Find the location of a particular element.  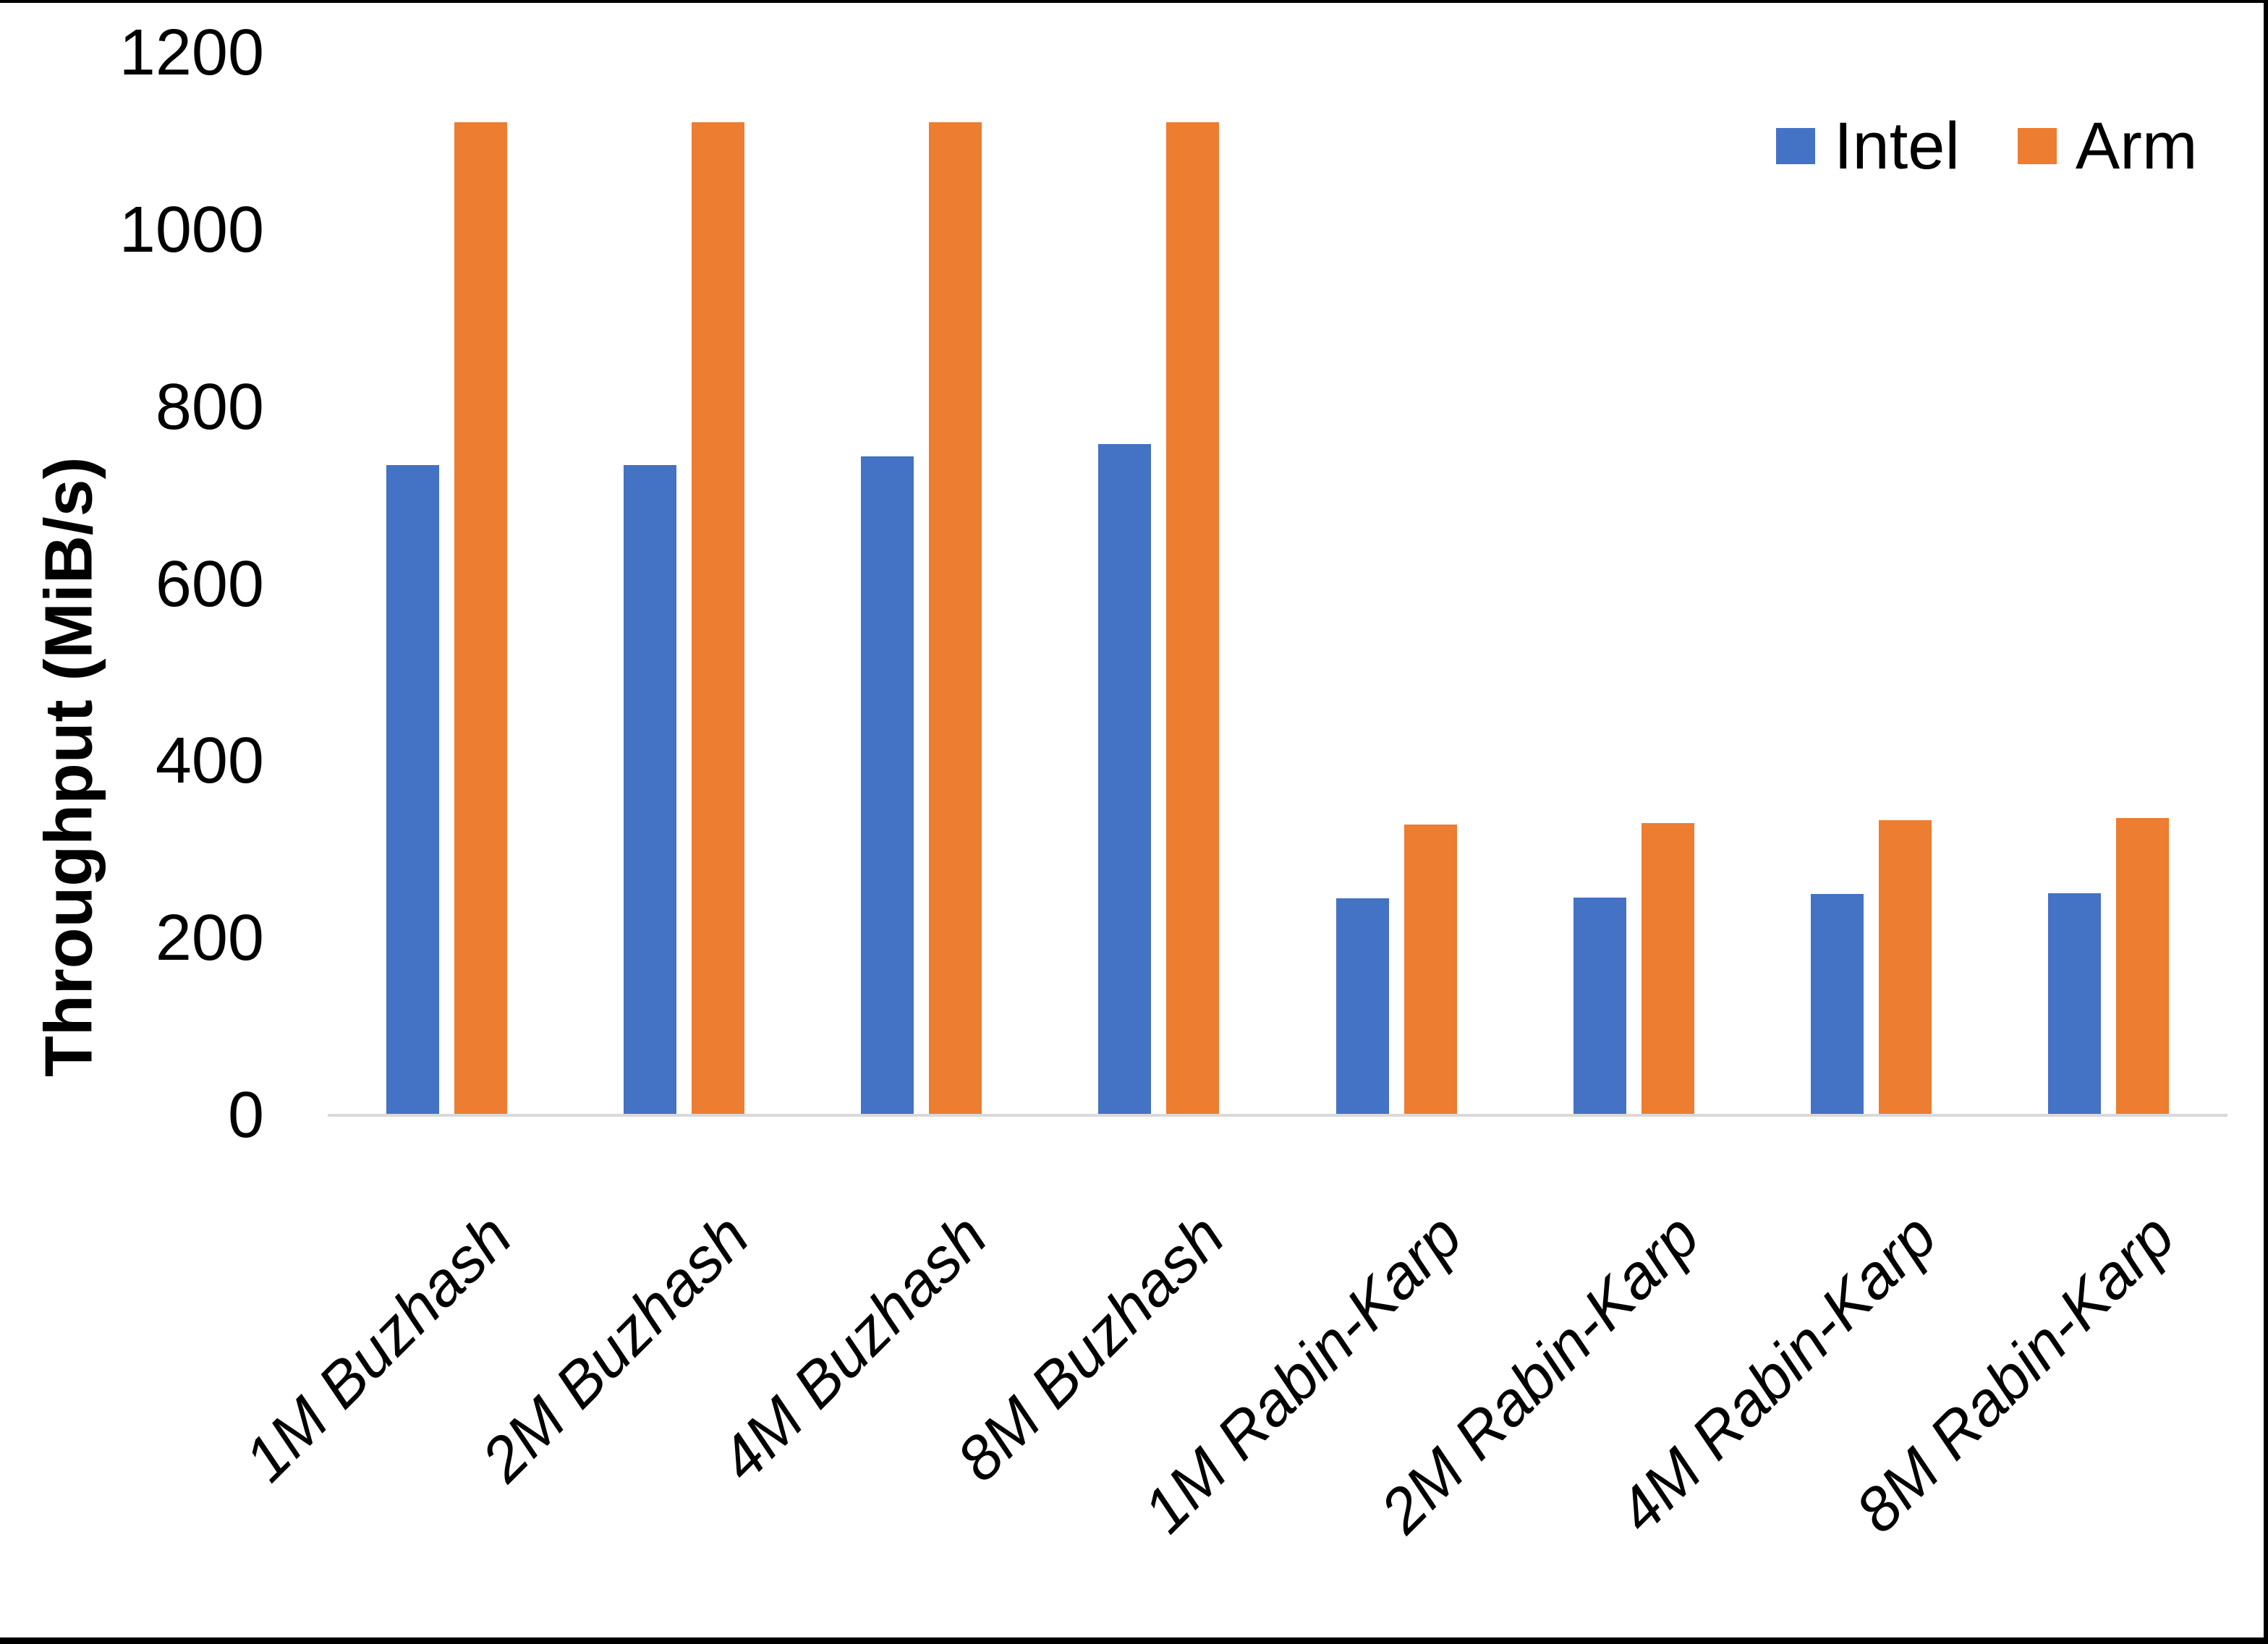

category-slot-1m-rabin-karp is located at coordinates (1396, 584).